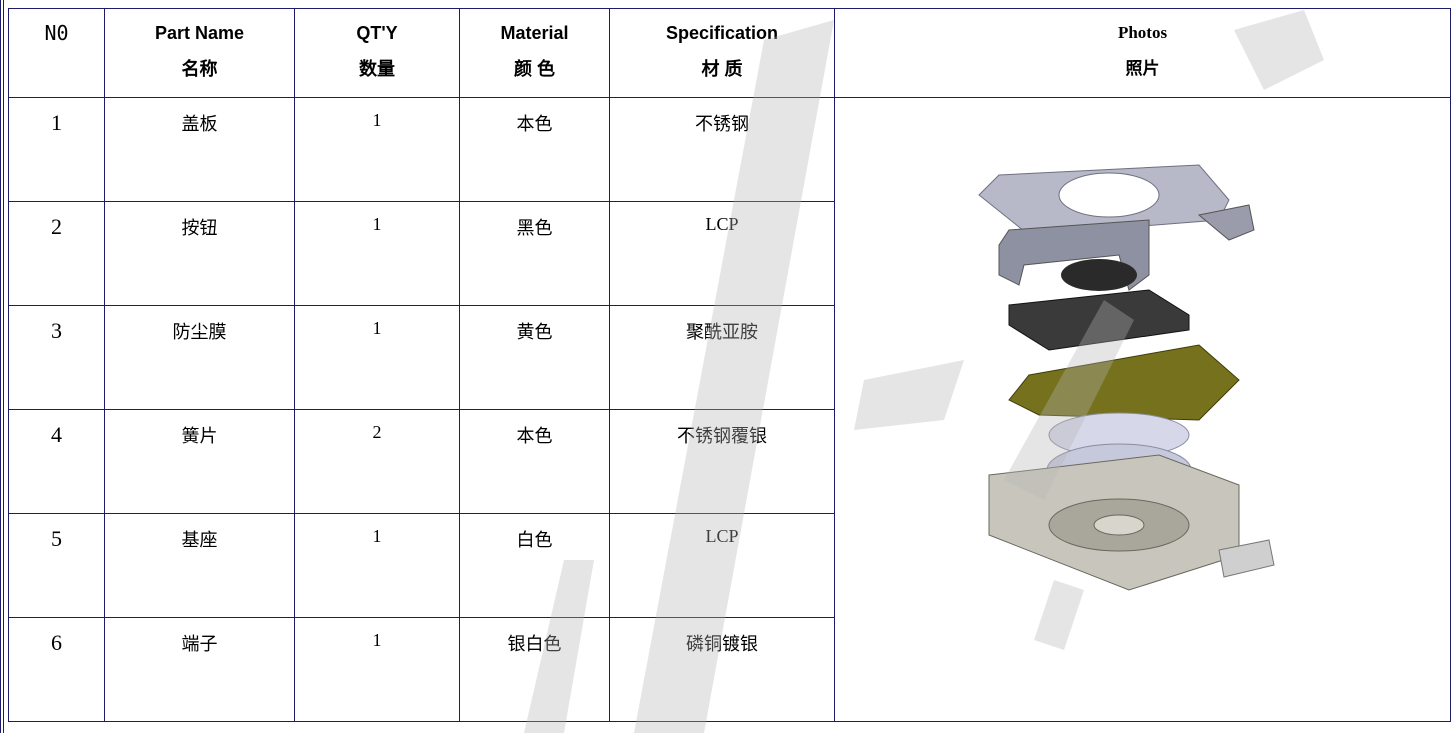 Image resolution: width=1451 pixels, height=733 pixels. Describe the element at coordinates (1124, 382) in the screenshot. I see `film` at that location.